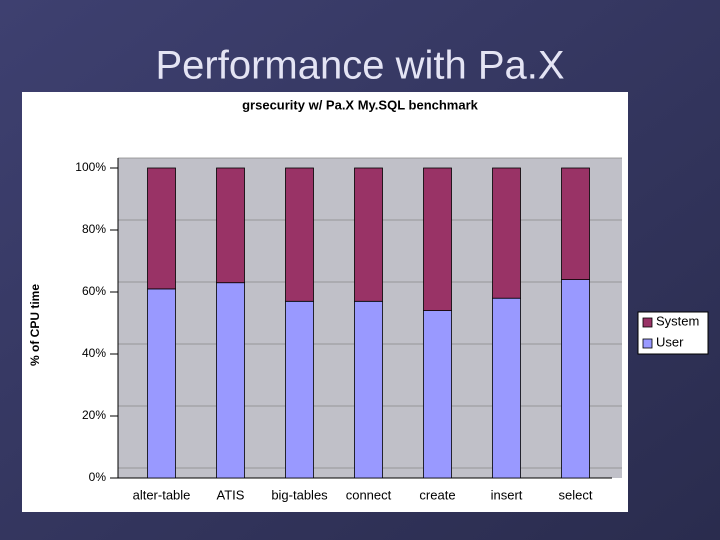  Describe the element at coordinates (162, 494) in the screenshot. I see `x-tick-label: alter-table` at that location.